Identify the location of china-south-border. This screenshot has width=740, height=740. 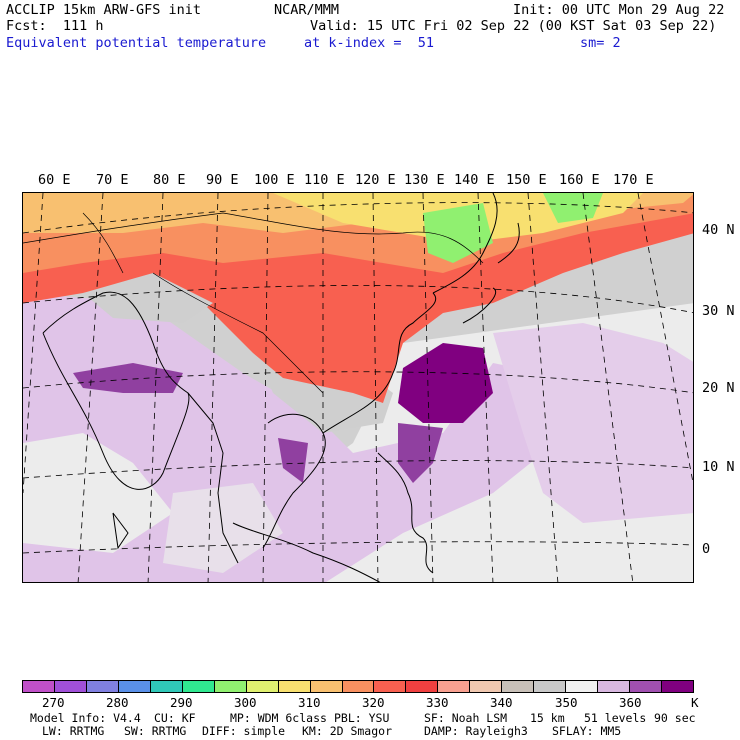
(238, 333).